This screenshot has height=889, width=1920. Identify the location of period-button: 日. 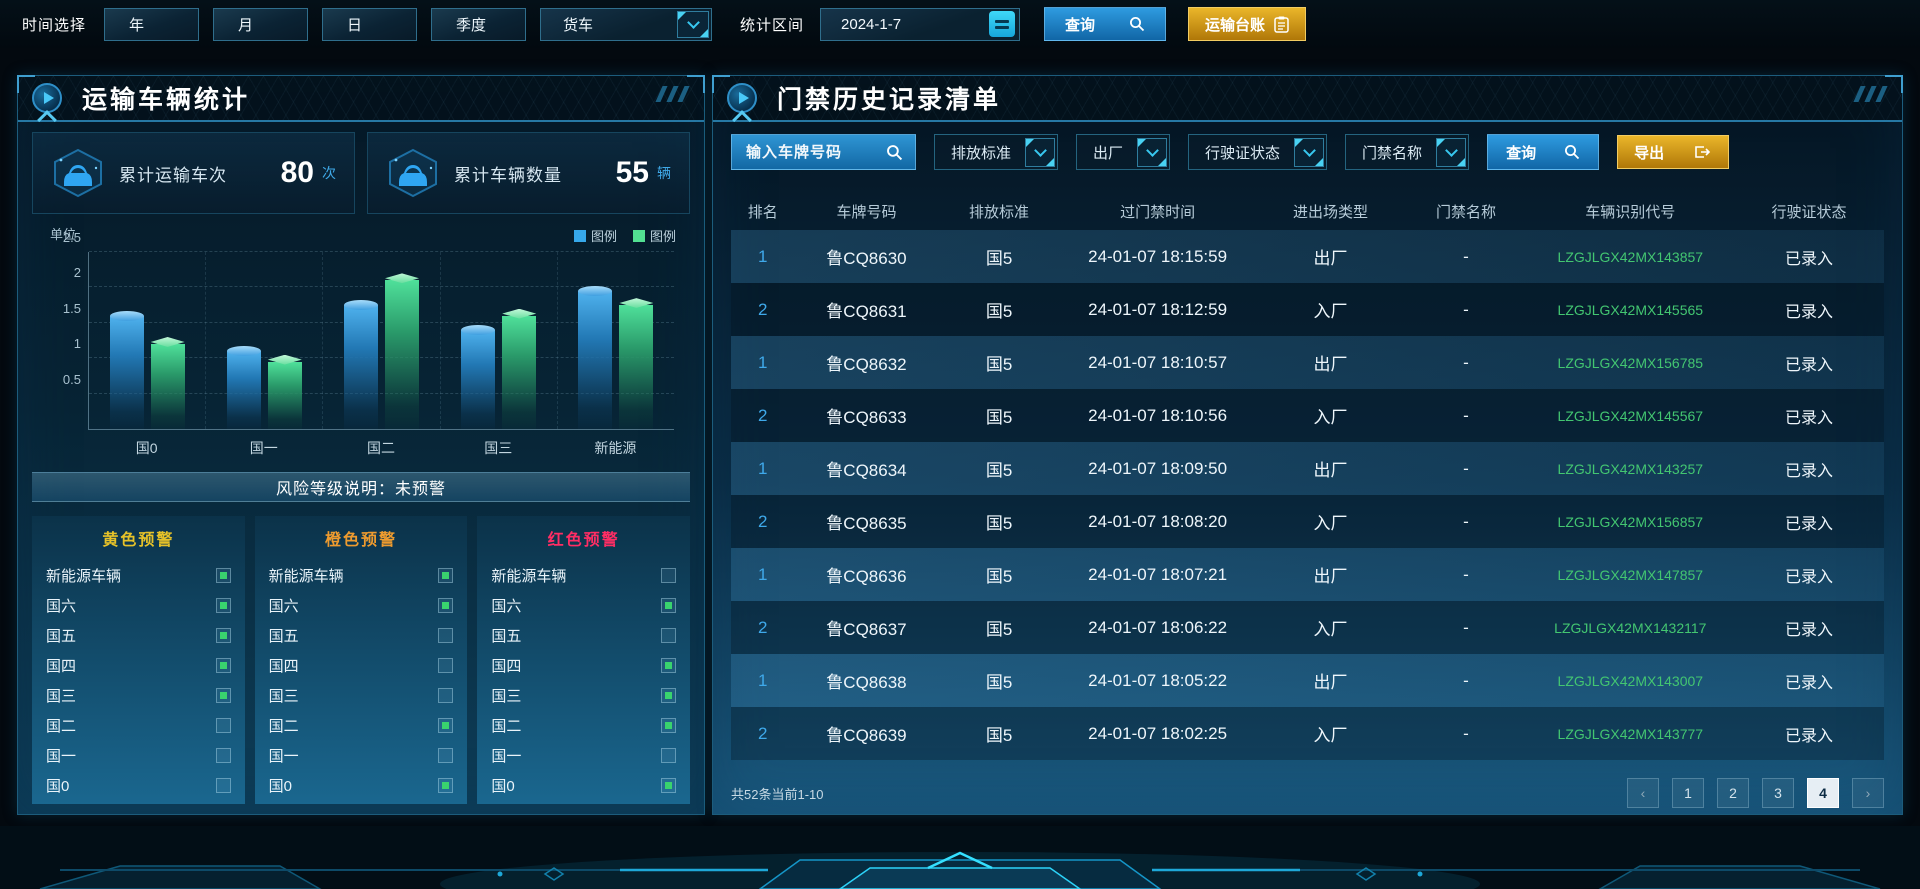
(370, 24).